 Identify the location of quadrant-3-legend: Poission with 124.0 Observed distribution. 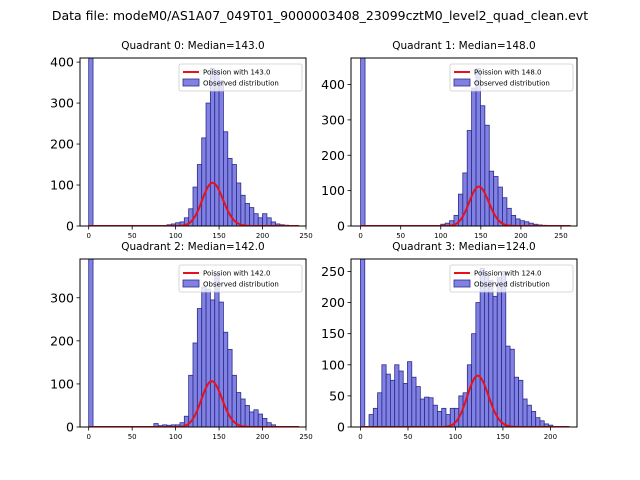
(511, 278).